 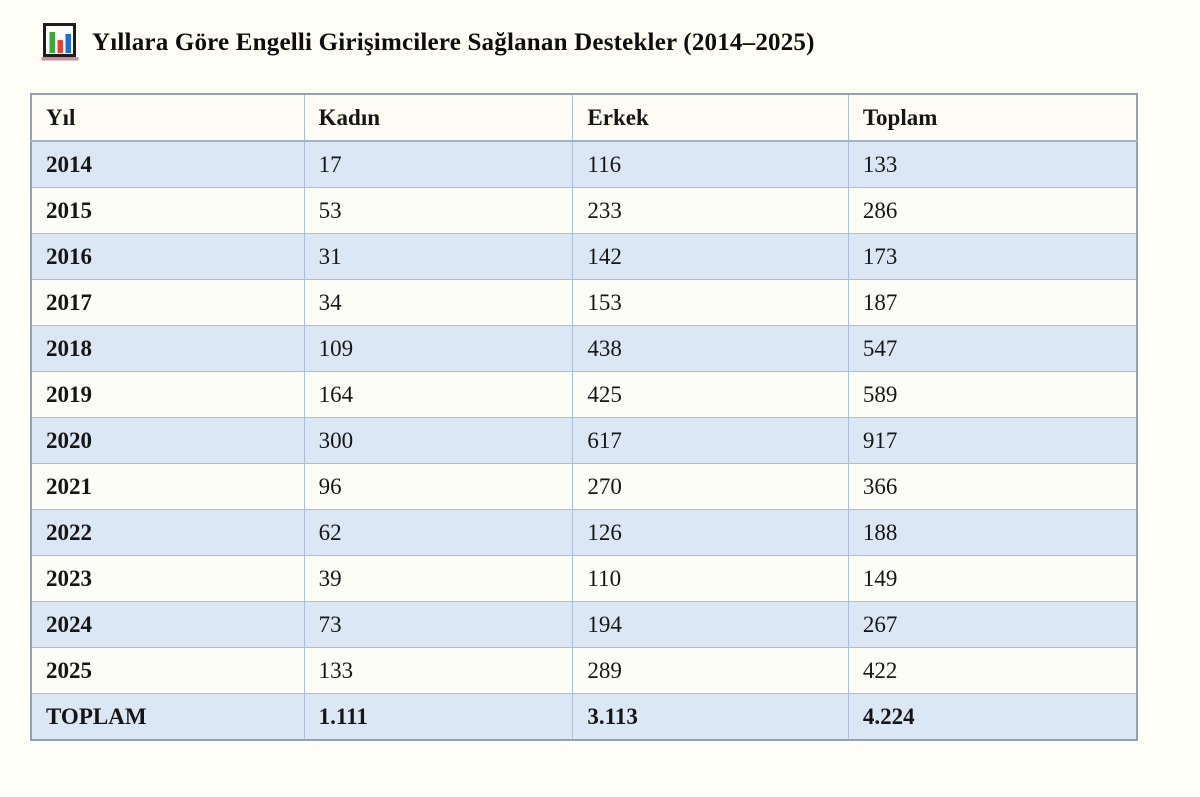 What do you see at coordinates (710, 164) in the screenshot?
I see `value-cell: 116` at bounding box center [710, 164].